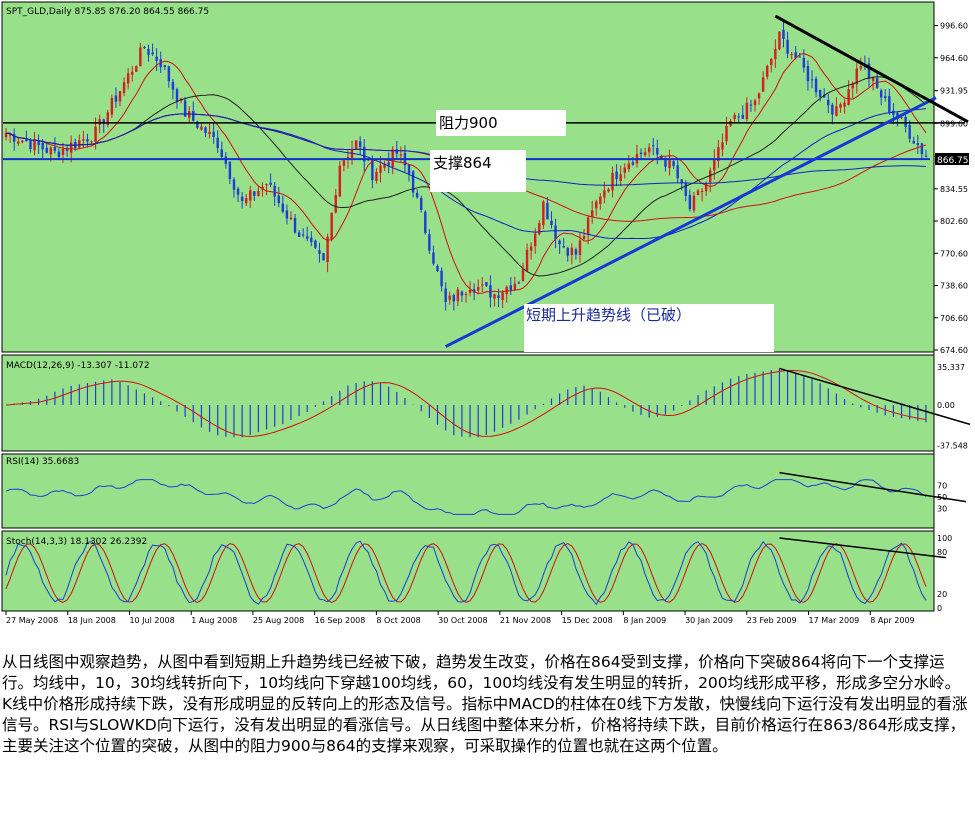 The width and height of the screenshot is (975, 819). Describe the element at coordinates (954, 26) in the screenshot. I see `price-tick-0: 996.60` at that location.